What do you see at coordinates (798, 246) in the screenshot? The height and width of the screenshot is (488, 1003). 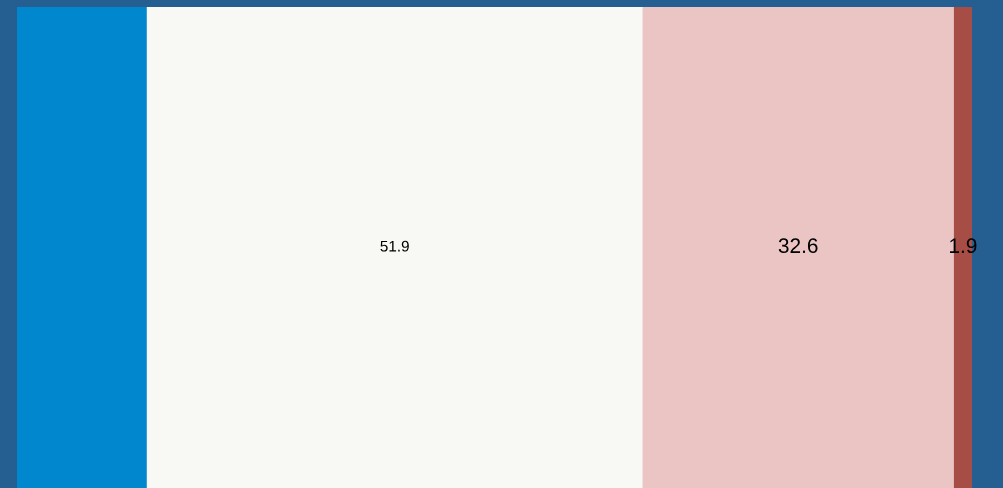 I see `data-label: 32.6` at bounding box center [798, 246].